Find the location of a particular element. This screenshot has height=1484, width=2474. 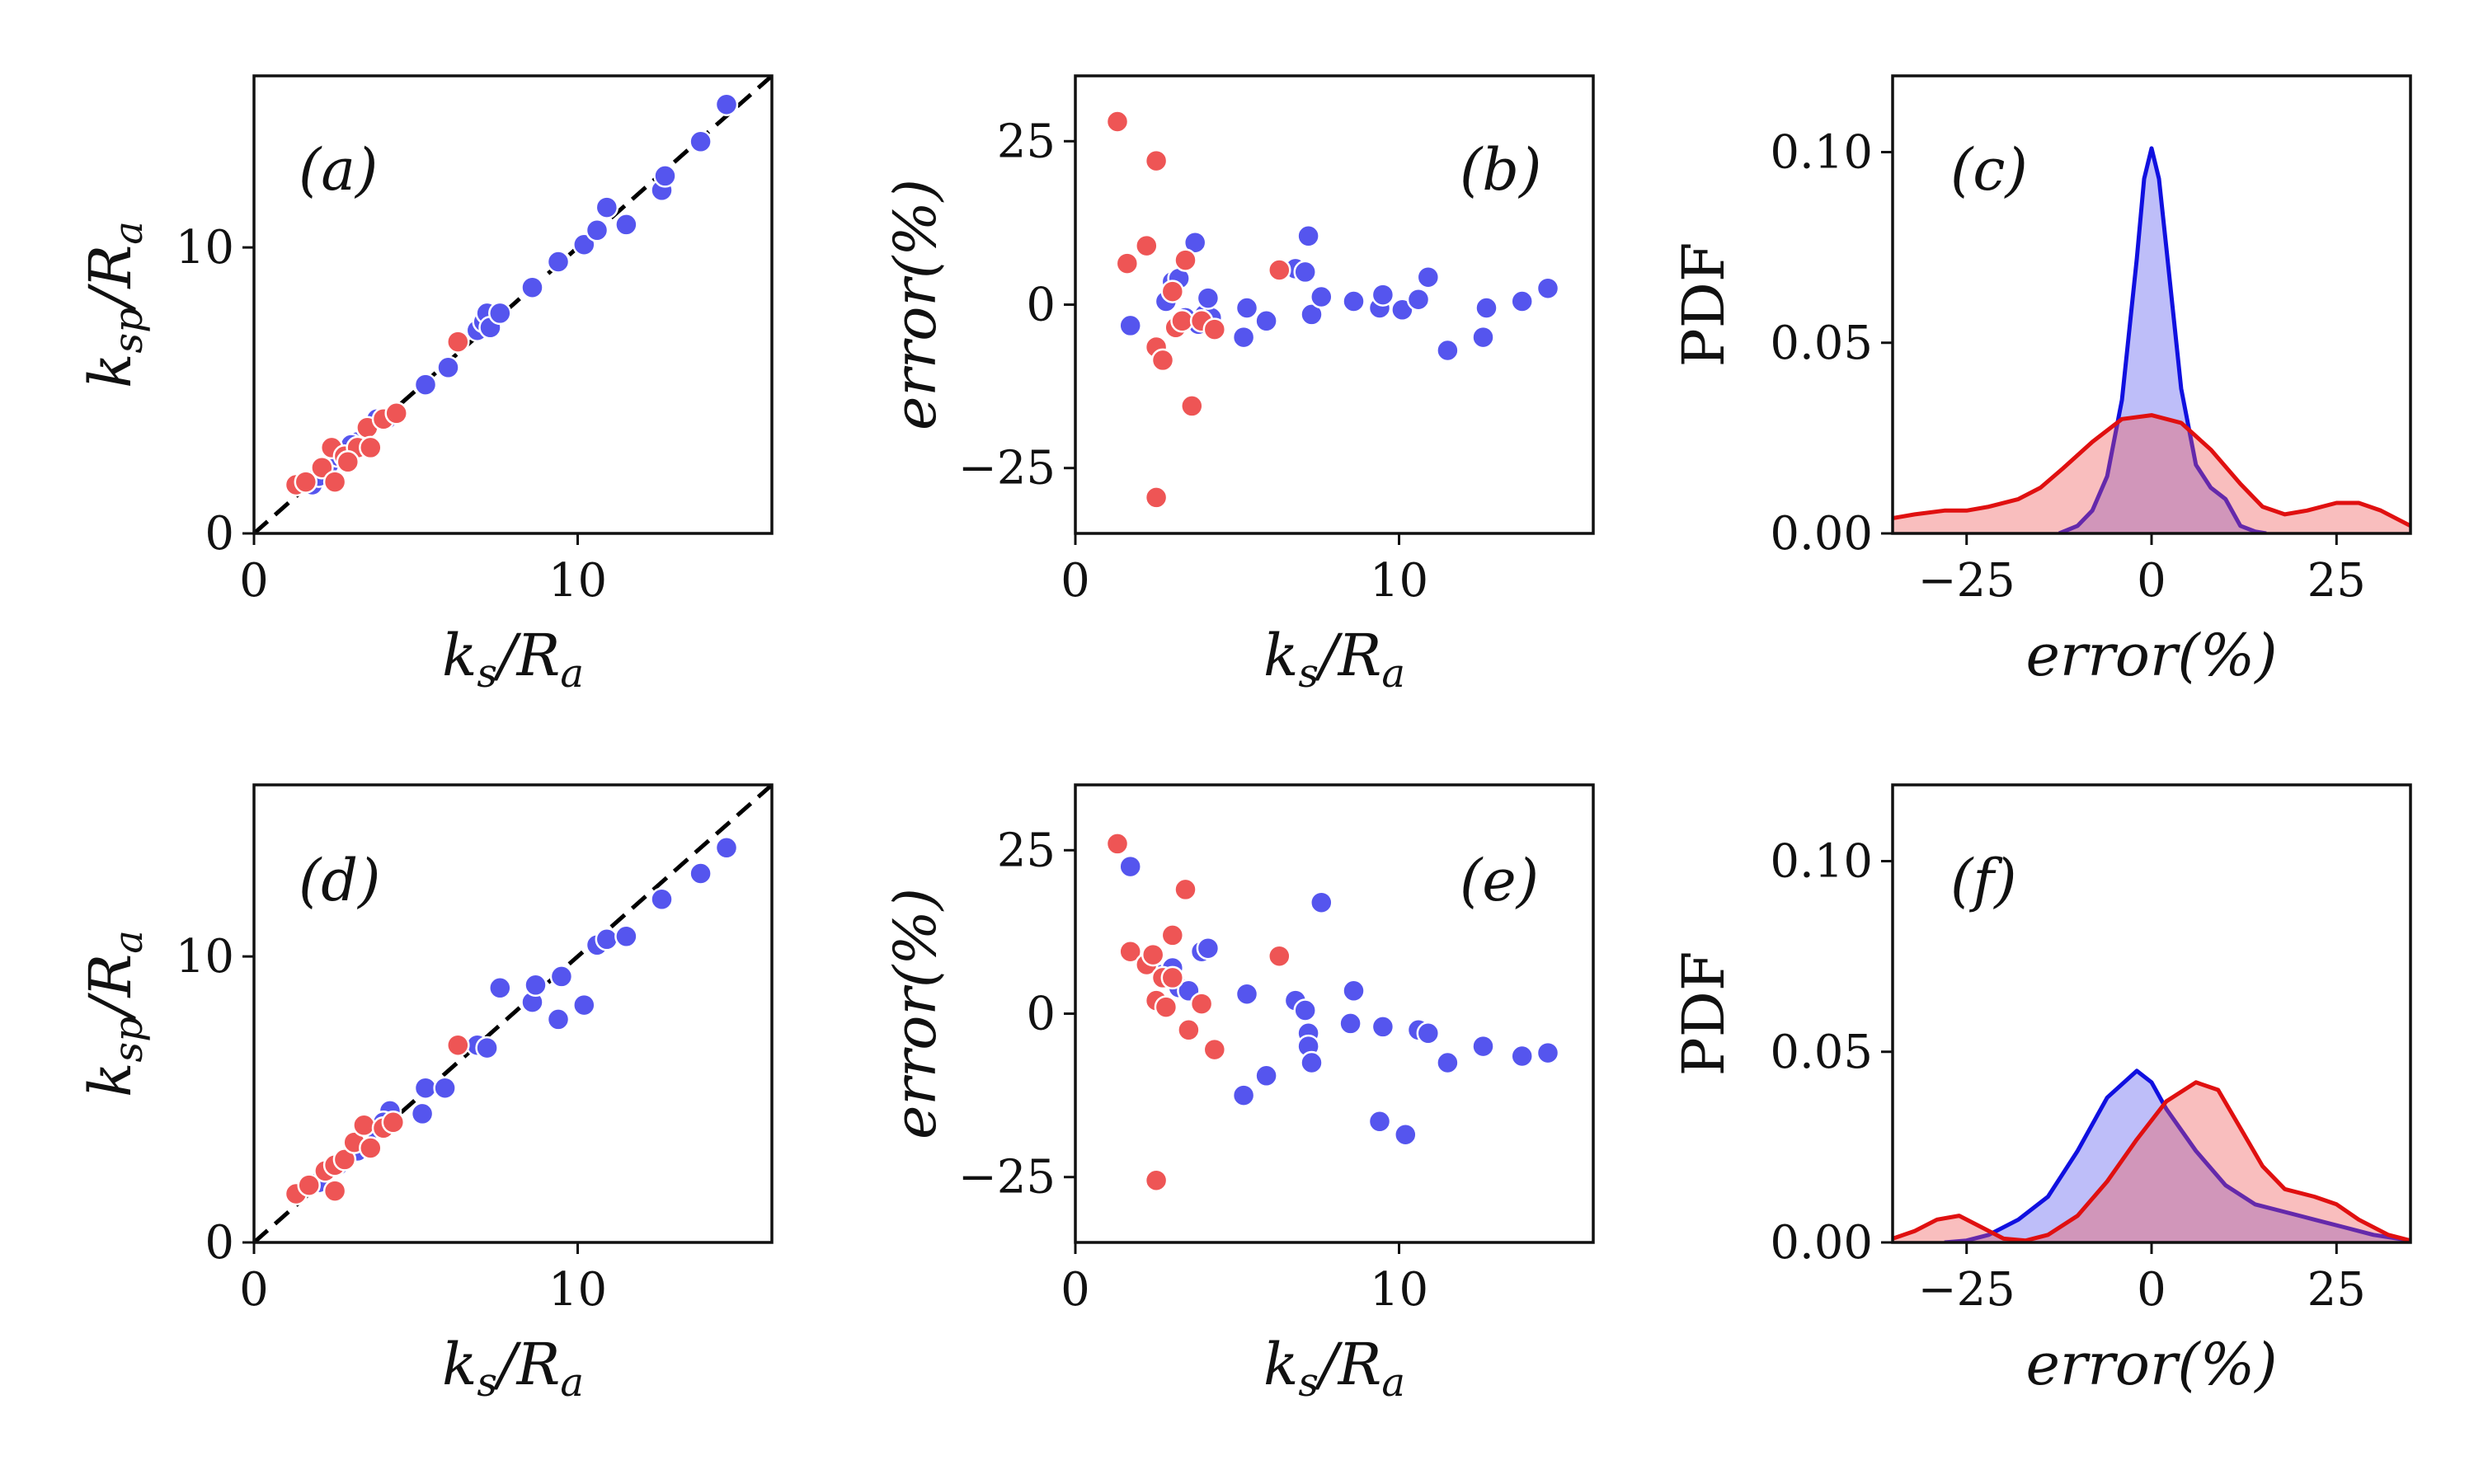

panel-a: 0 10 0 10 ks/Ra ksp/Ra (a) is located at coordinates (425, 385).